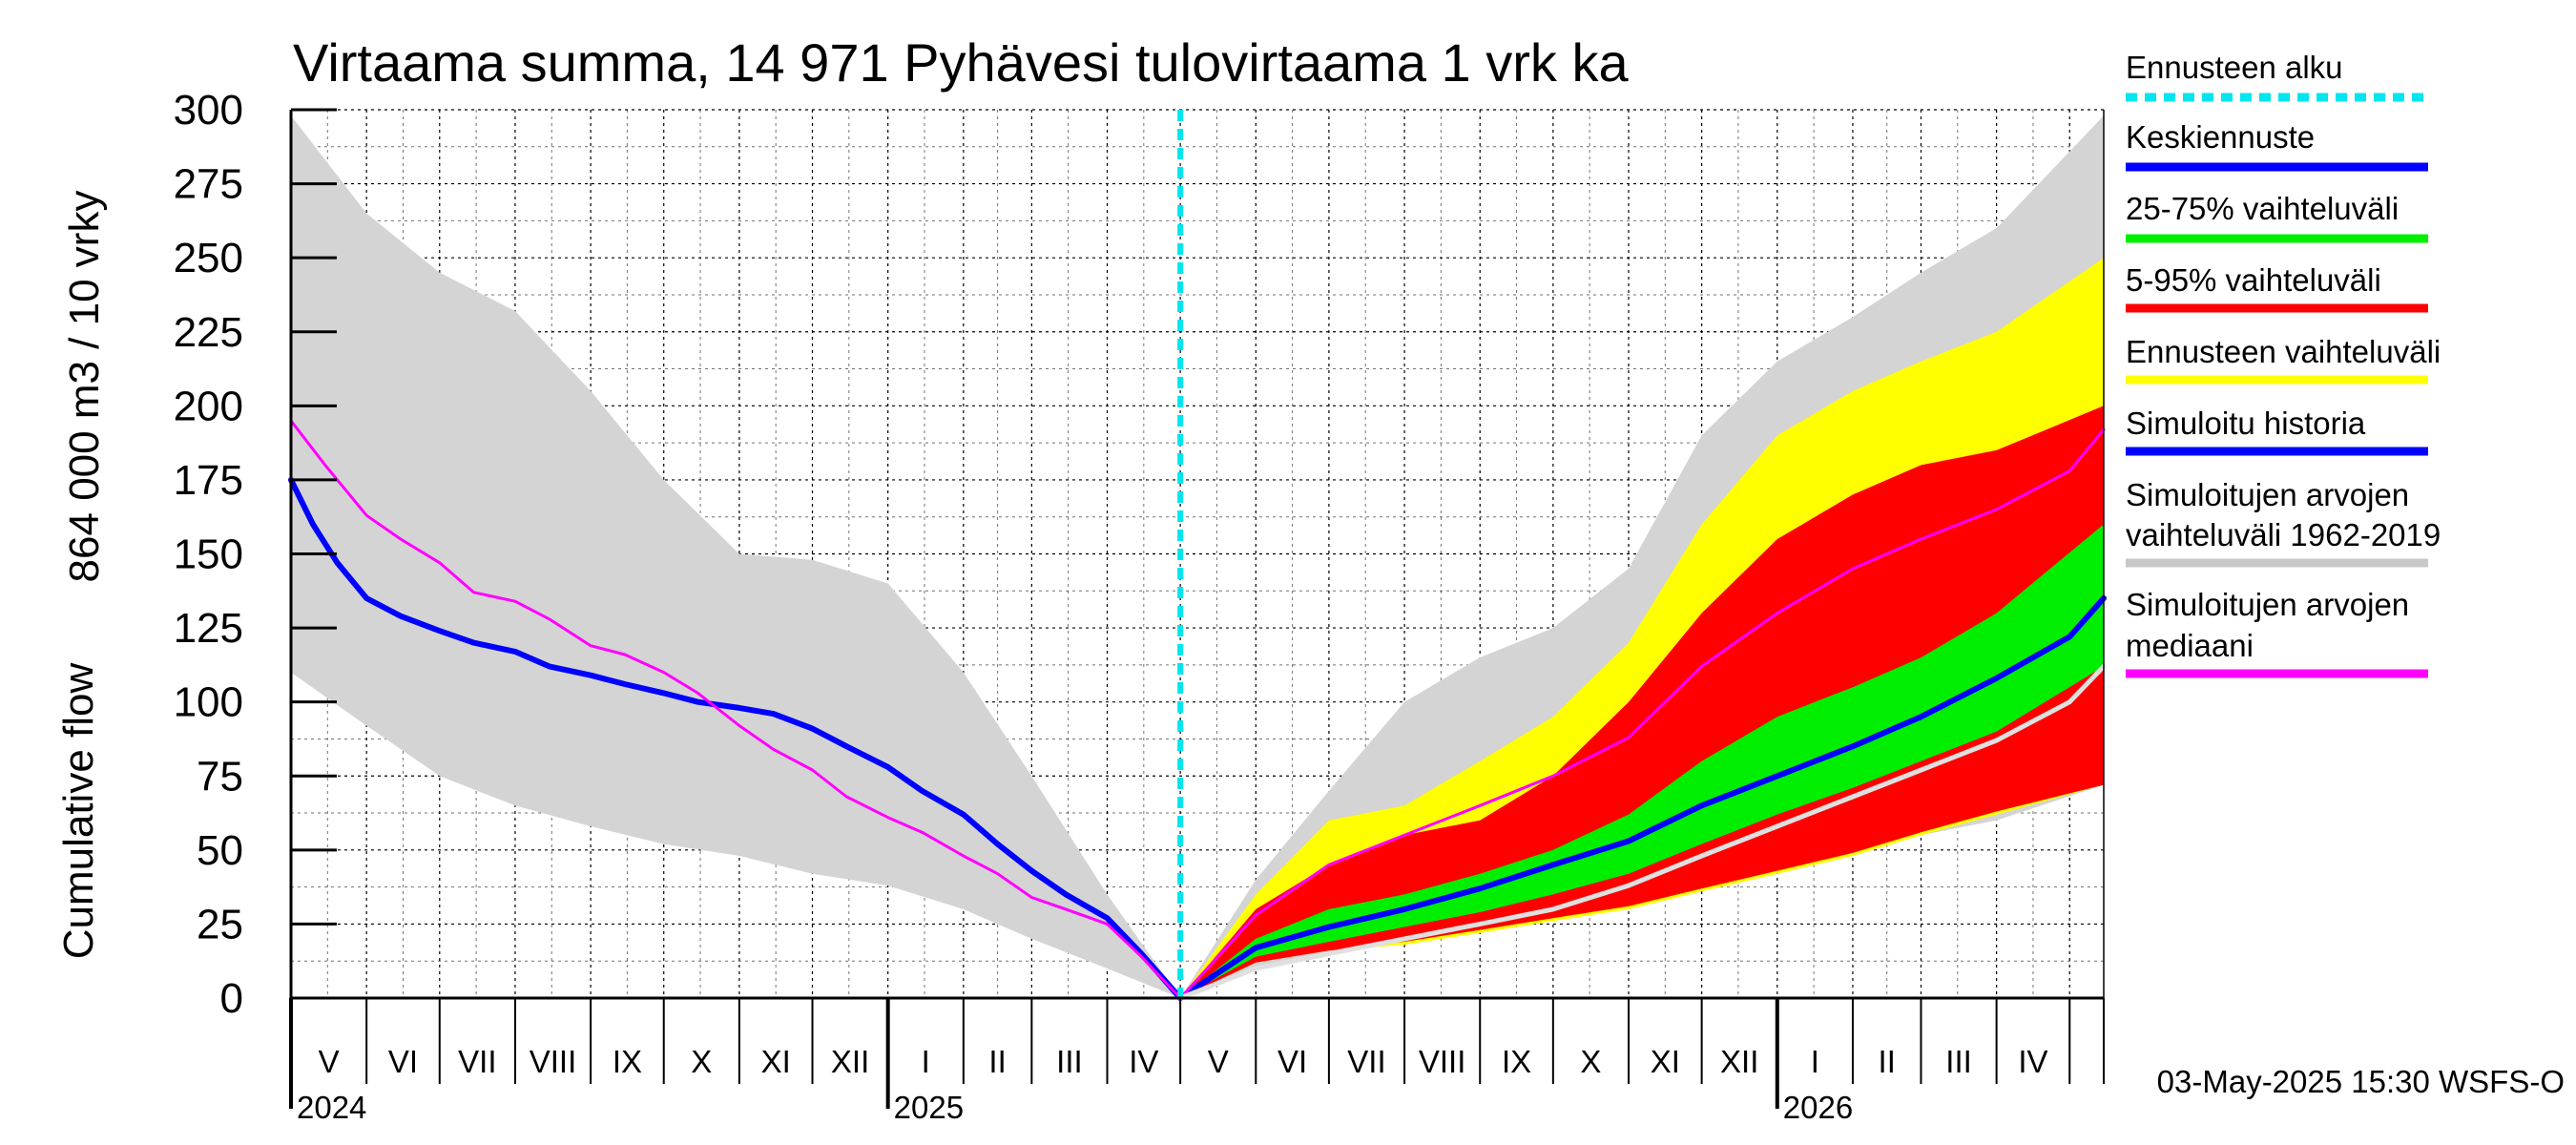  What do you see at coordinates (331, 1107) in the screenshot?
I see `x-year-label: 2024` at bounding box center [331, 1107].